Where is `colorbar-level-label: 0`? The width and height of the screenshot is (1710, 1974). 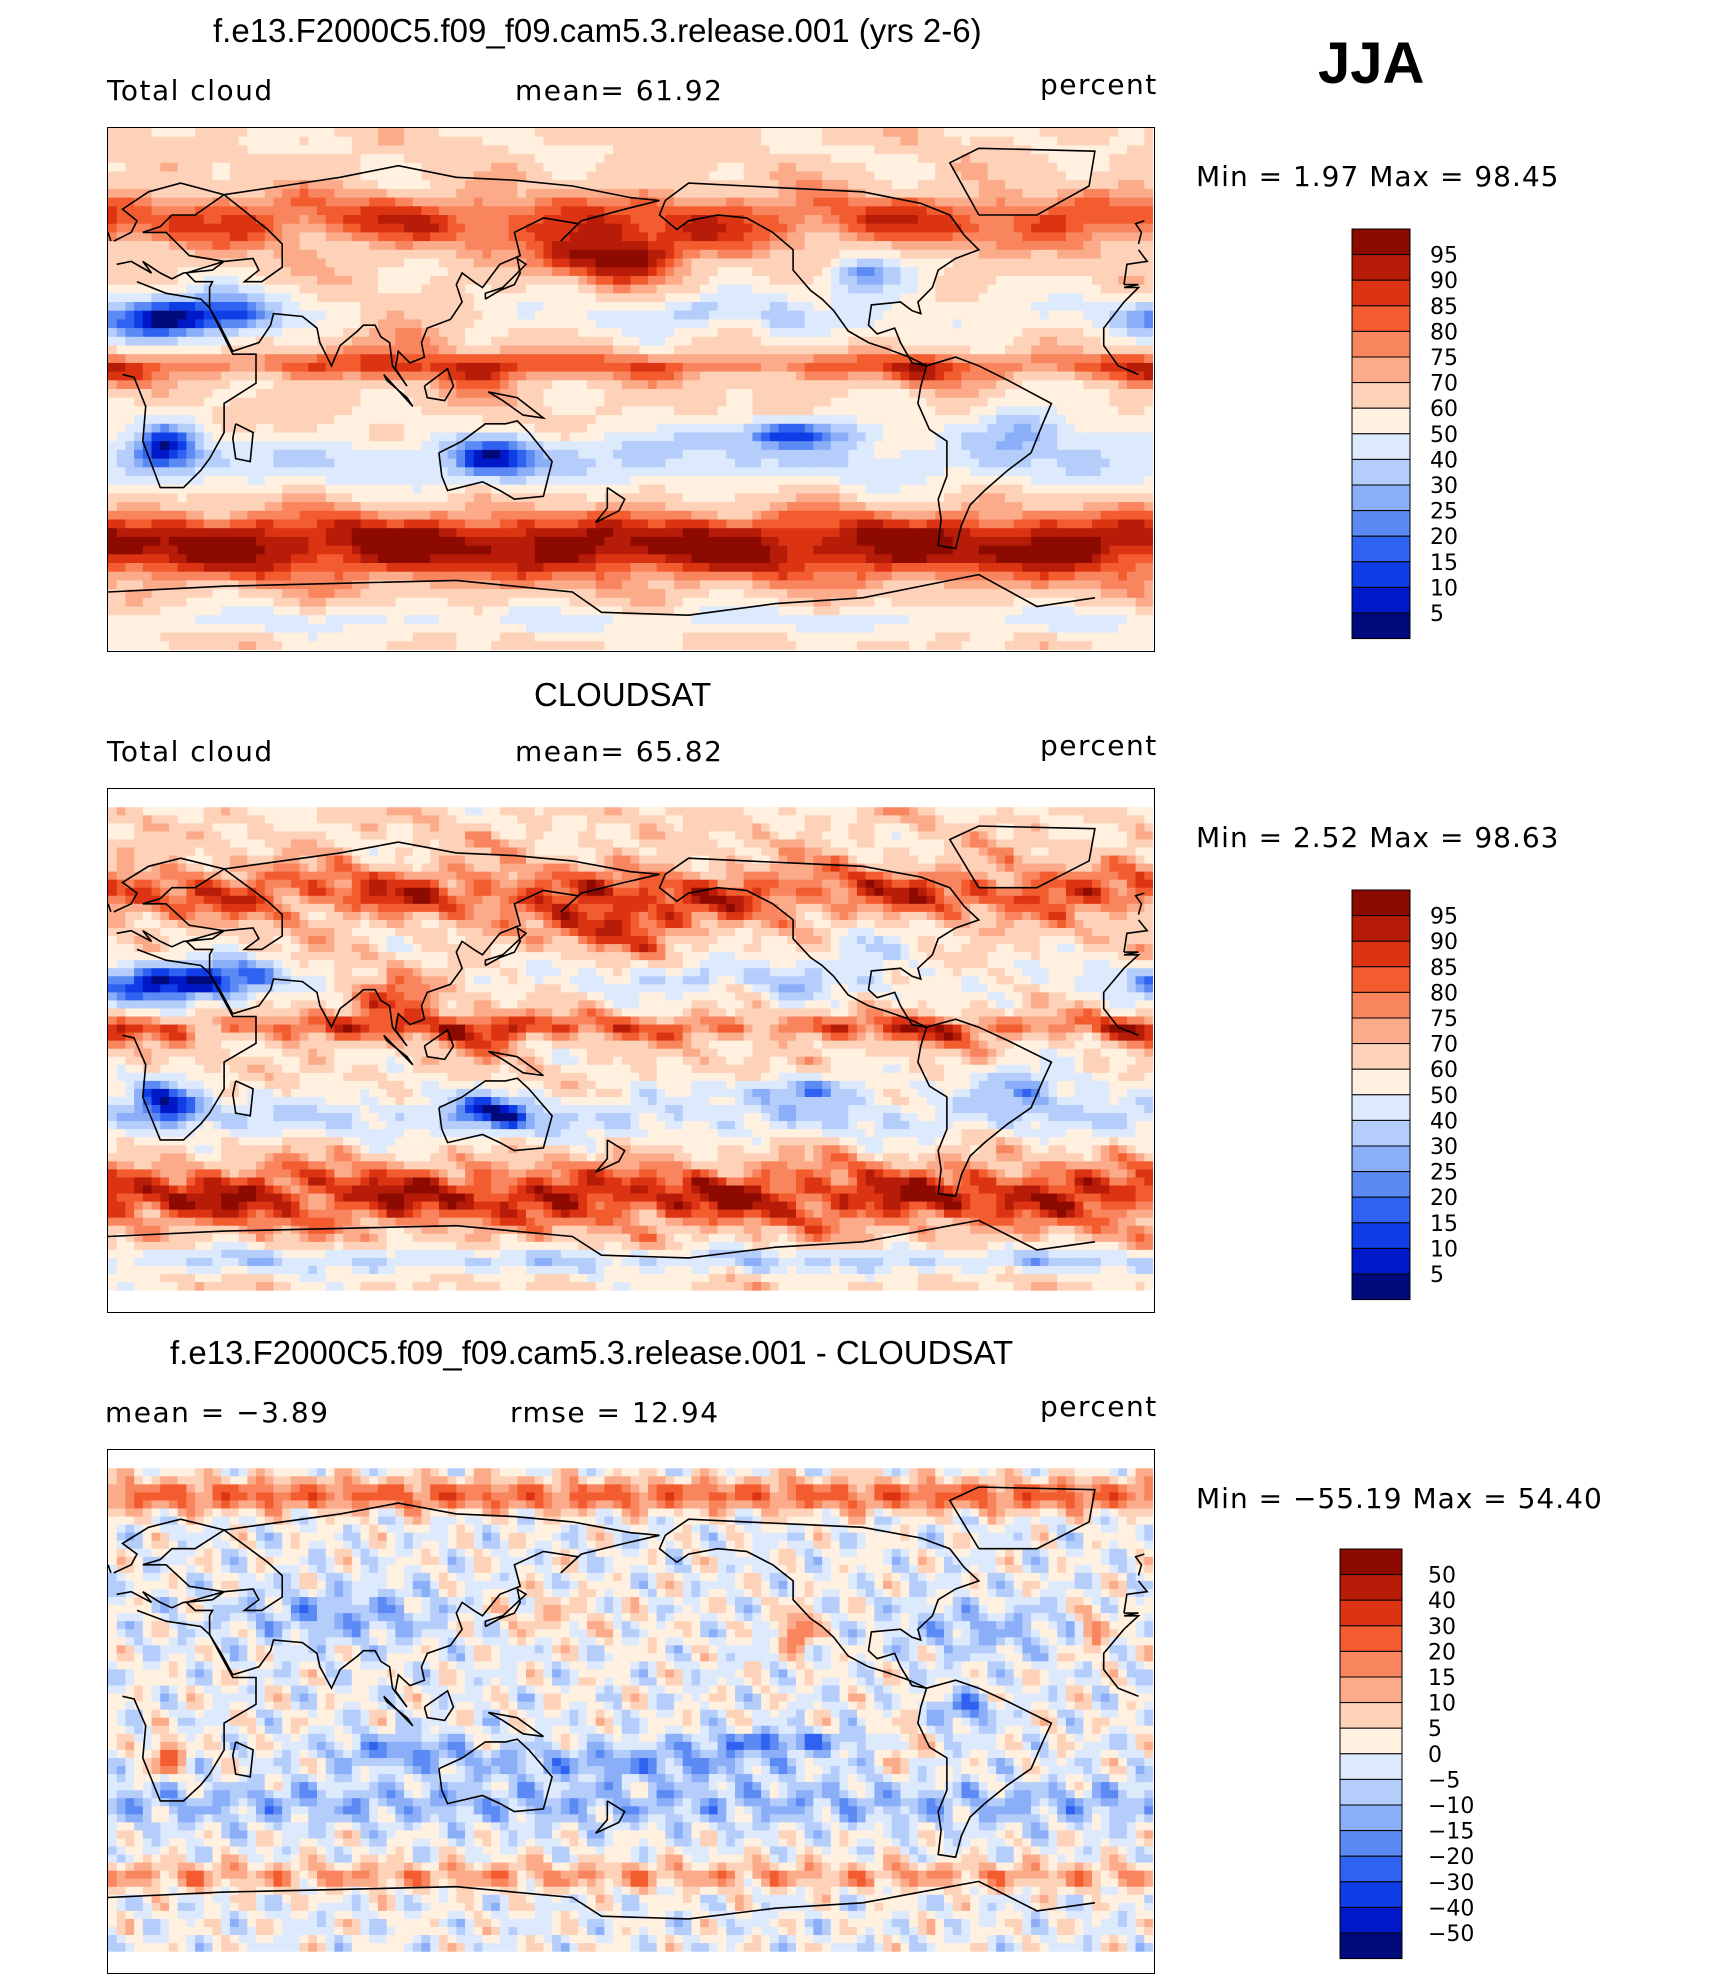 colorbar-level-label: 0 is located at coordinates (1435, 1755).